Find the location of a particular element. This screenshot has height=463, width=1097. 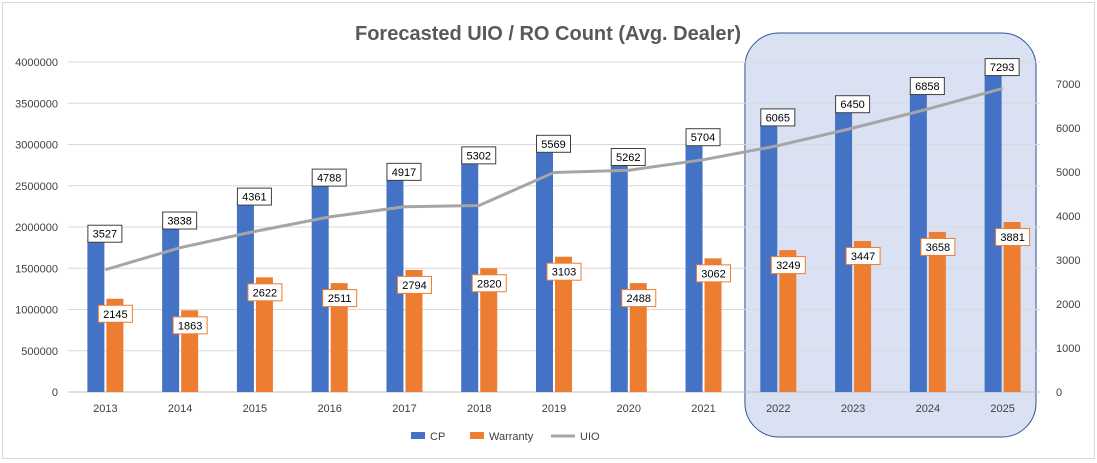

data-label-warranty: 3062 is located at coordinates (713, 274).